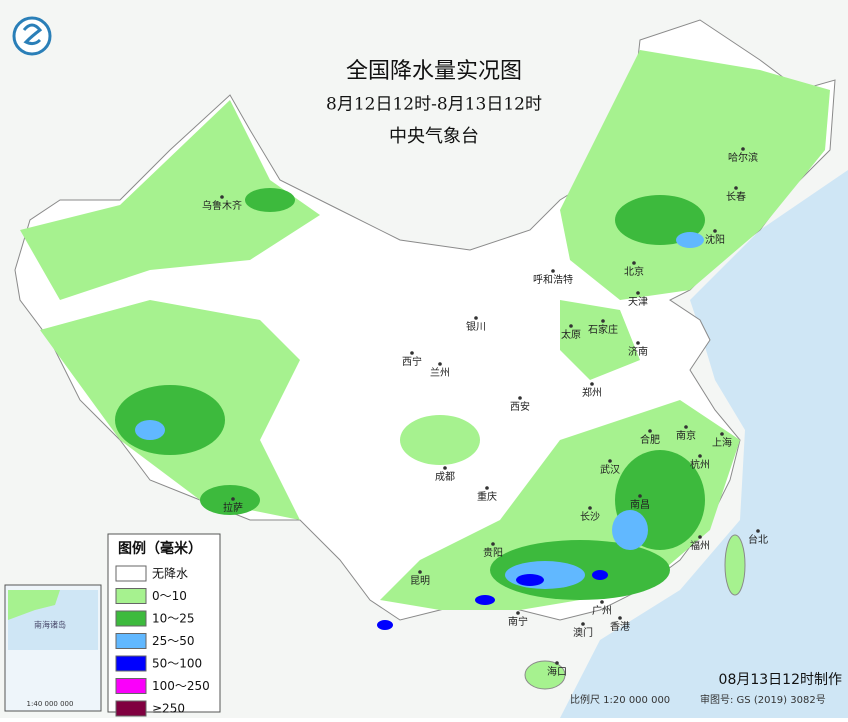 The width and height of the screenshot is (848, 722). I want to click on agency: 中央气象台, so click(434, 136).